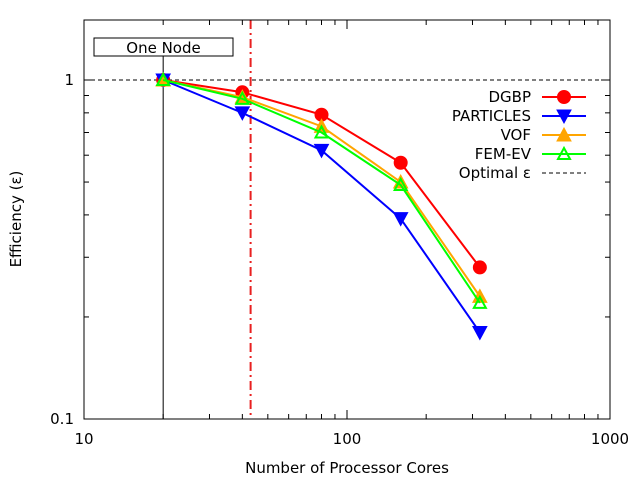  What do you see at coordinates (509, 97) in the screenshot?
I see `legend-label-dgbp: DGBP` at bounding box center [509, 97].